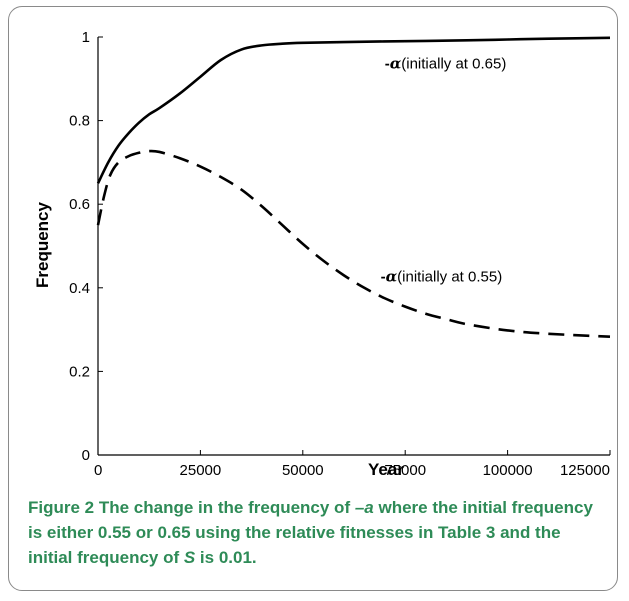  What do you see at coordinates (303, 470) in the screenshot?
I see `x-tick-label: 50000` at bounding box center [303, 470].